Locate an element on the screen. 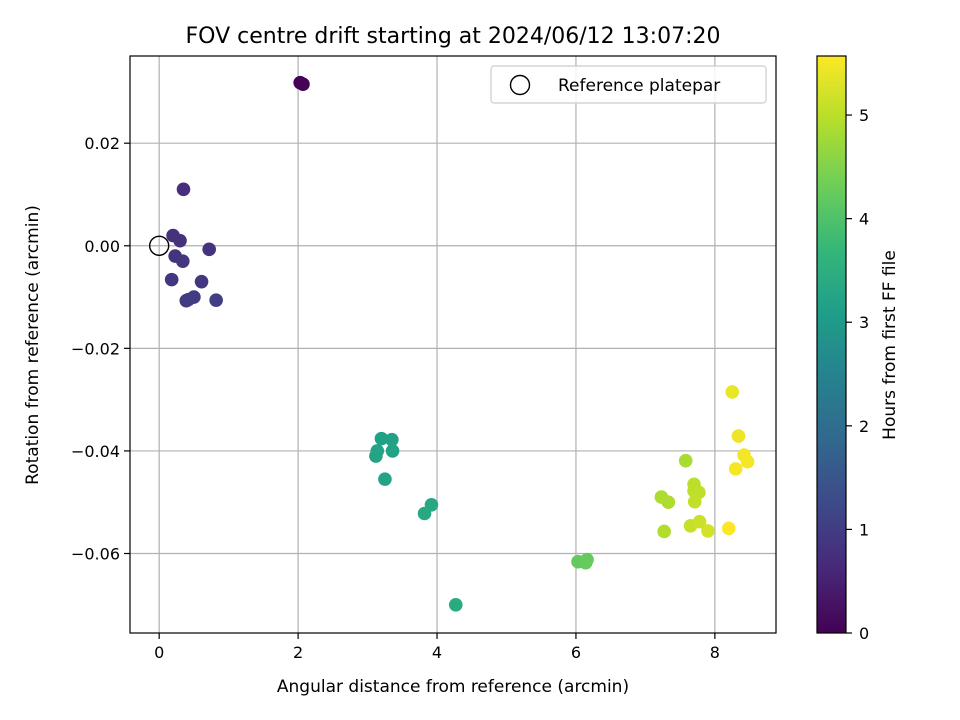 The width and height of the screenshot is (960, 720). colorbar-frame is located at coordinates (831, 344).